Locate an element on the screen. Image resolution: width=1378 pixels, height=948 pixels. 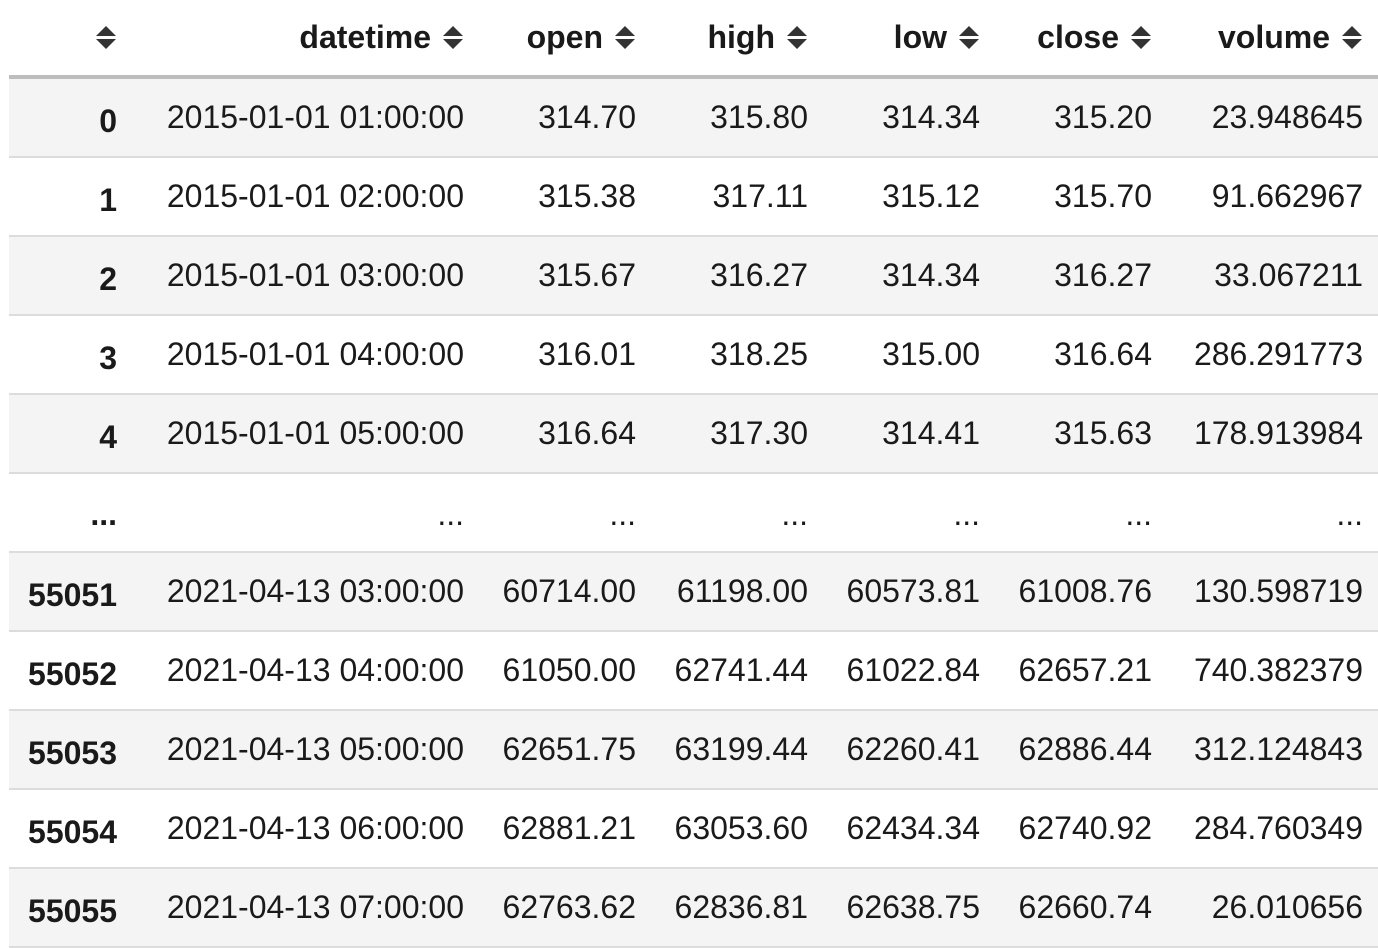
cell-close: 316.27 is located at coordinates (1103, 275).